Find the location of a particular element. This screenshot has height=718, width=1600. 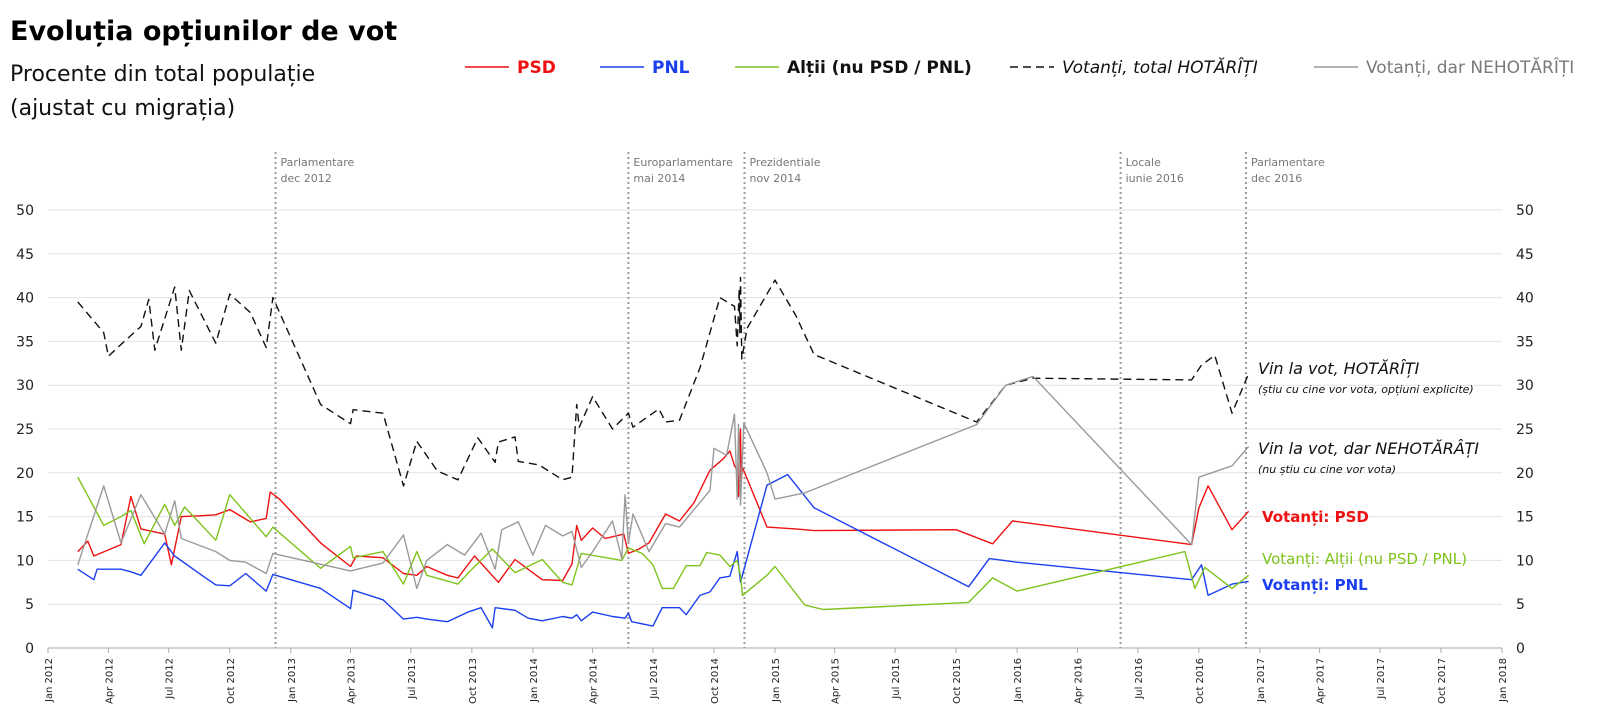

event-sublabel: dec 2012 is located at coordinates (306, 178).